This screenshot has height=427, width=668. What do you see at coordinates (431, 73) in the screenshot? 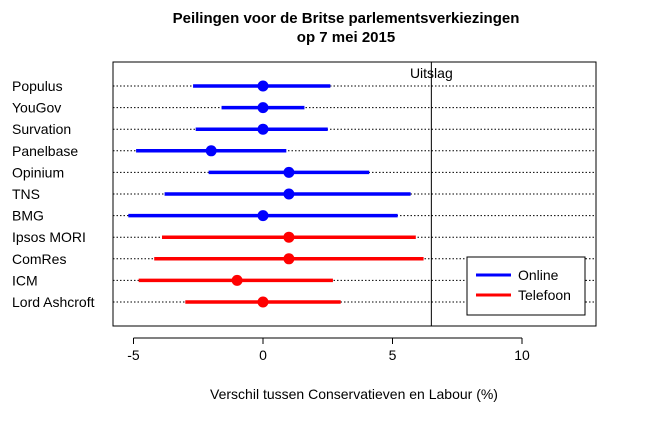
I see `result-reference-label: Uitslag` at bounding box center [431, 73].